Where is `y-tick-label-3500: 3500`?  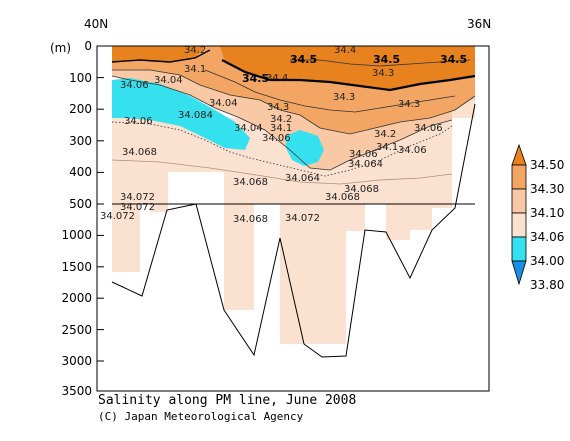 y-tick-label-3500: 3500 is located at coordinates (76, 391).